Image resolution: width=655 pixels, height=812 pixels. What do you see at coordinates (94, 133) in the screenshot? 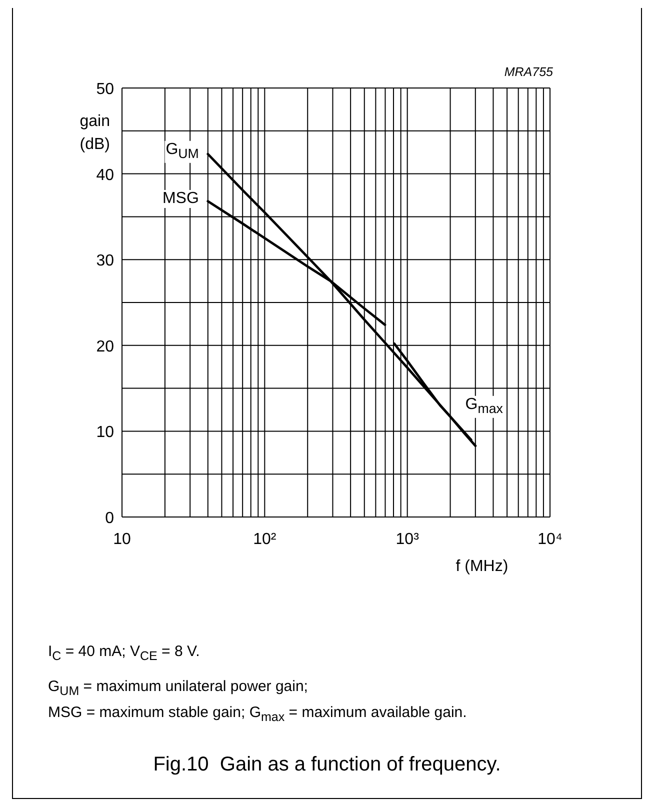
I see `y-axis-title: gain (dB)` at bounding box center [94, 133].